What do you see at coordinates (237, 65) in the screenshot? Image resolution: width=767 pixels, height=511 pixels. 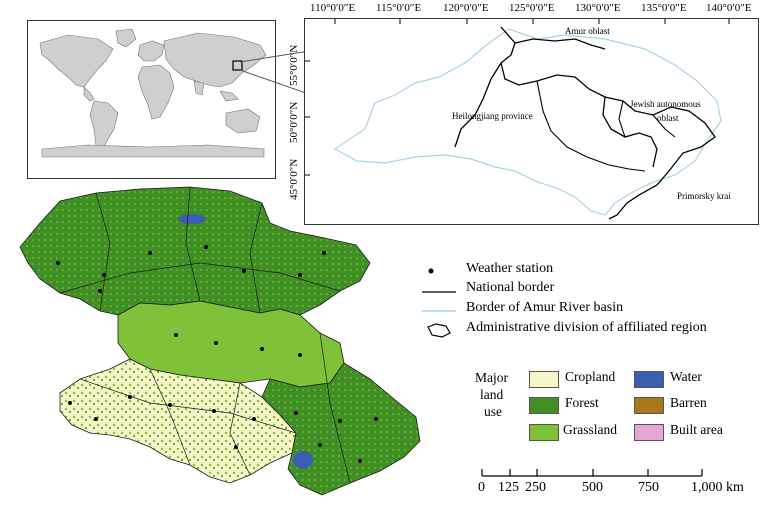 I see `study-area-marker` at bounding box center [237, 65].